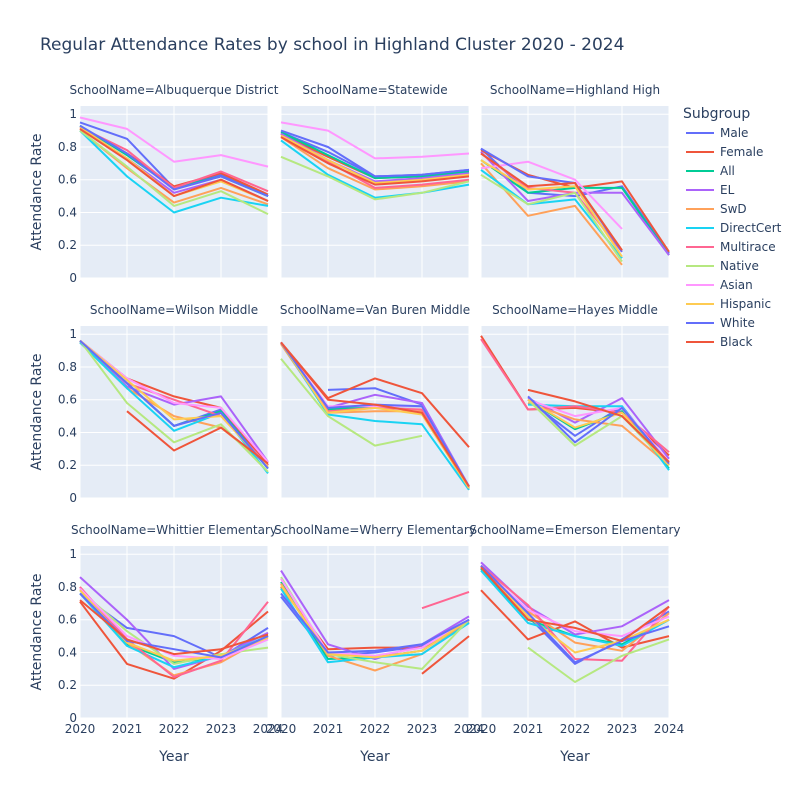 The image size is (800, 804). I want to click on facet-title: SchoolName=Wherry Elementary, so click(375, 530).